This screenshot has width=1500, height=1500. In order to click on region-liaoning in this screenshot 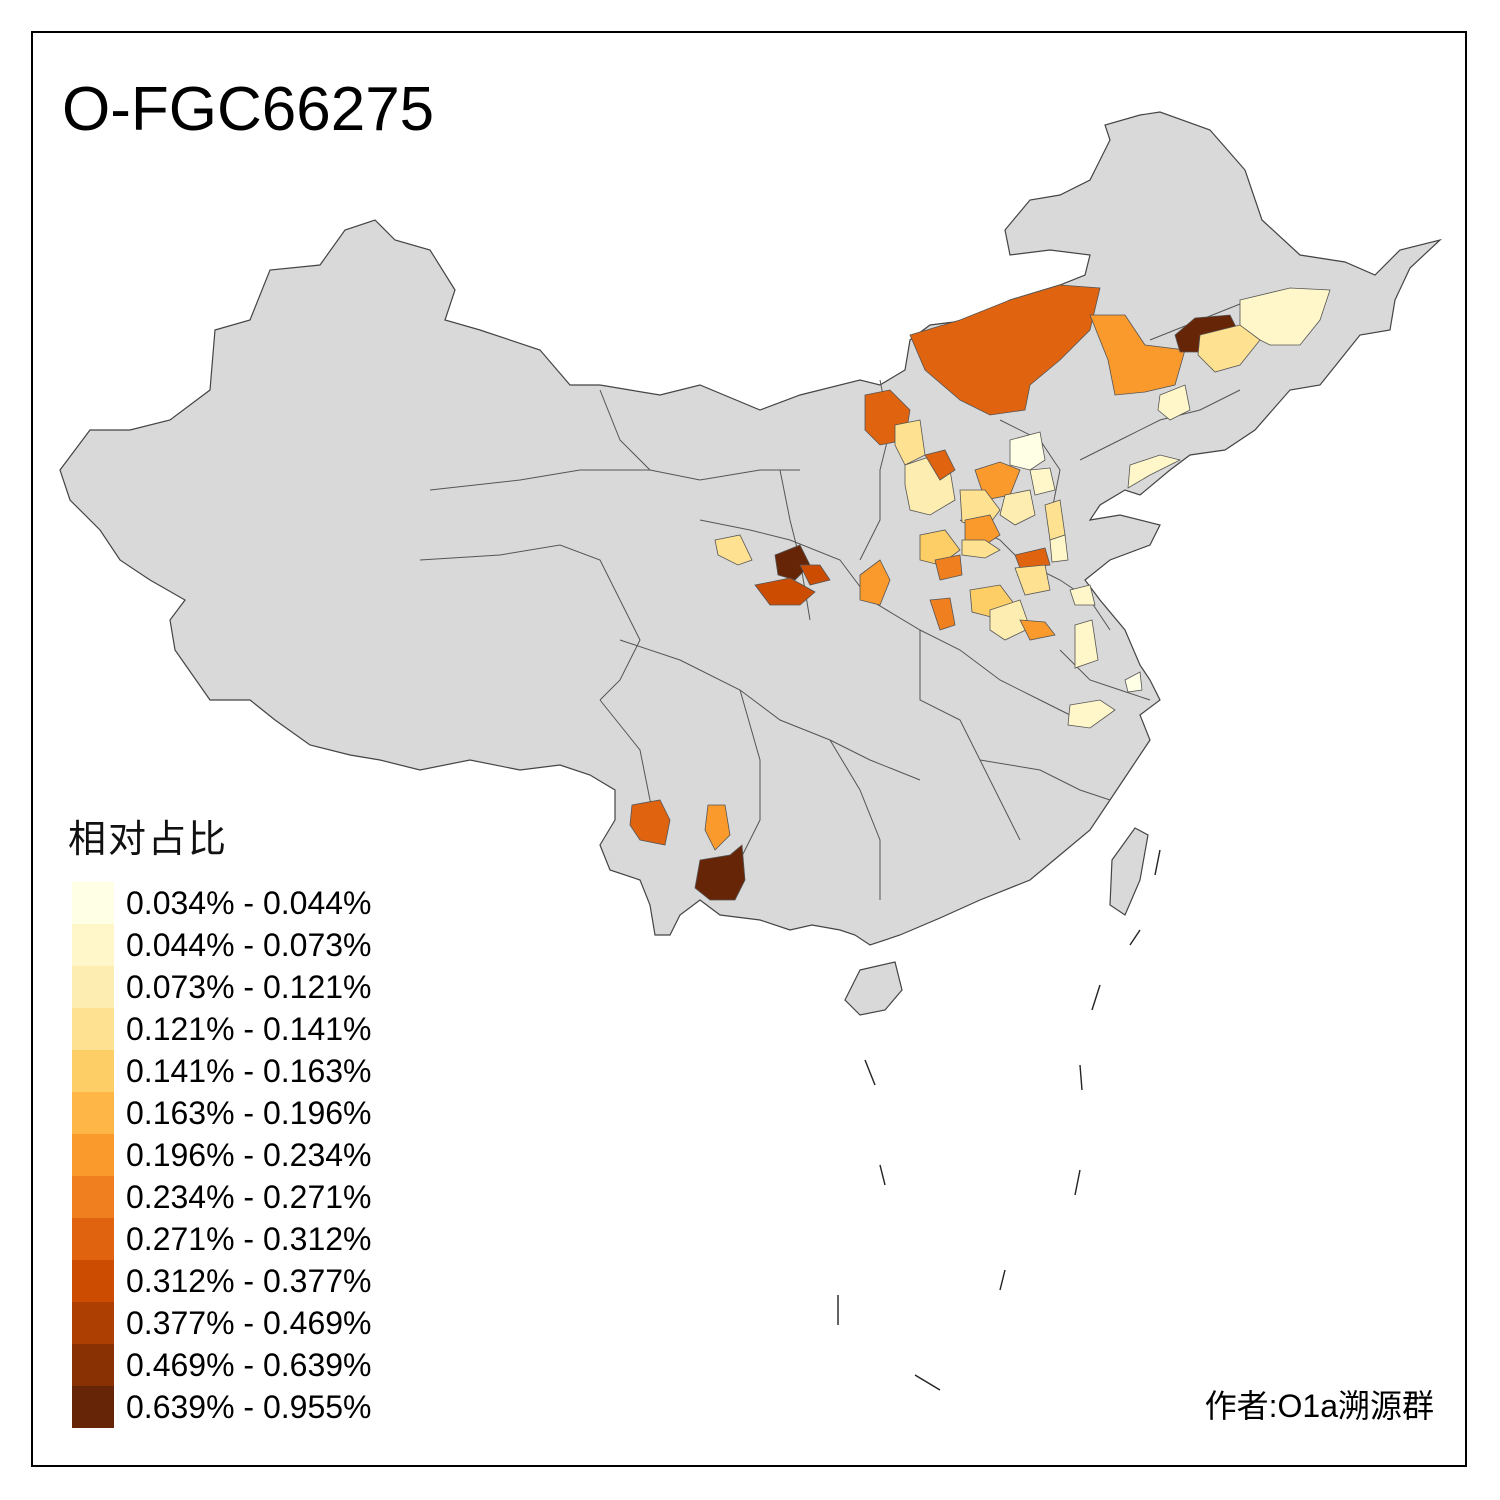, I will do `click(1154, 471)`.